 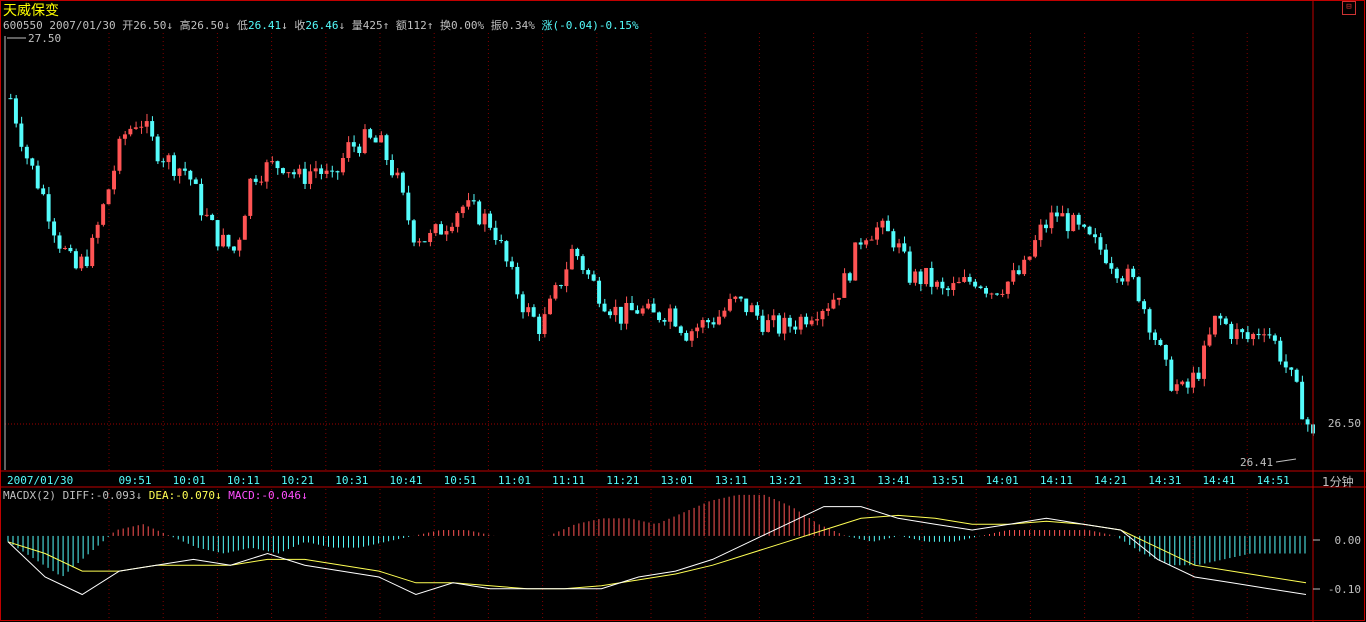 I want to click on price-low-label: 26.41, so click(x=1256, y=462).